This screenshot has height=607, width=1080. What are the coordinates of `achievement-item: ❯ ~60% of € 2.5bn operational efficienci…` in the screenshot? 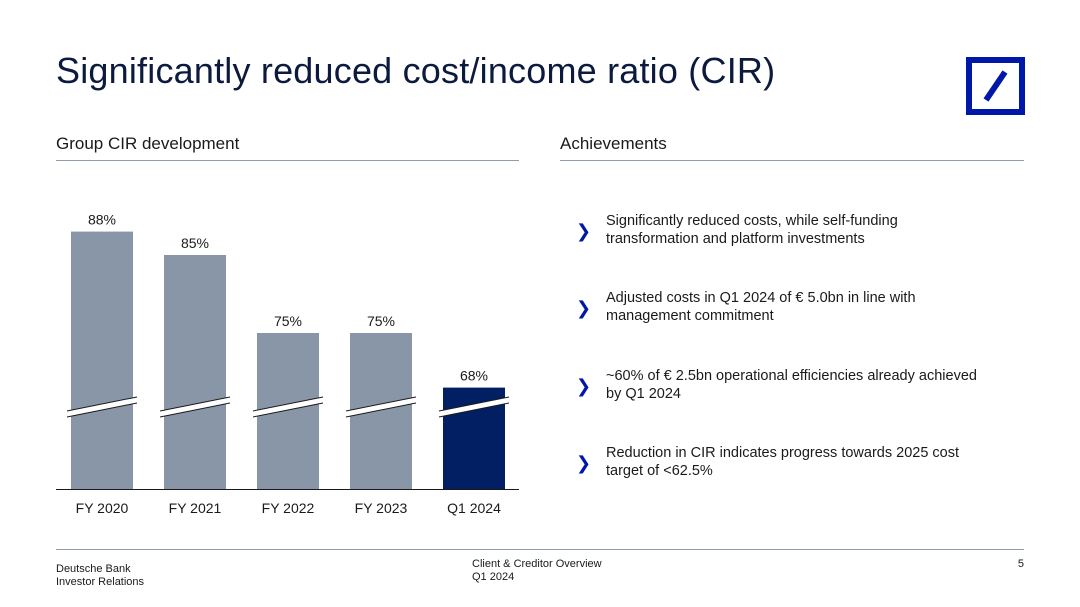 It's located at (796, 385).